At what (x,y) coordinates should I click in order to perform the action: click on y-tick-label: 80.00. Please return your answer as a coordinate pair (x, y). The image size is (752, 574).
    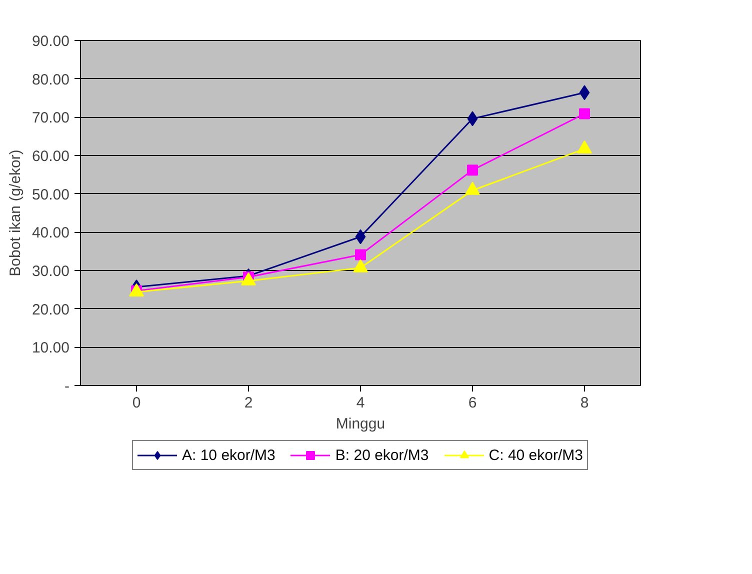
    Looking at the image, I should click on (51, 79).